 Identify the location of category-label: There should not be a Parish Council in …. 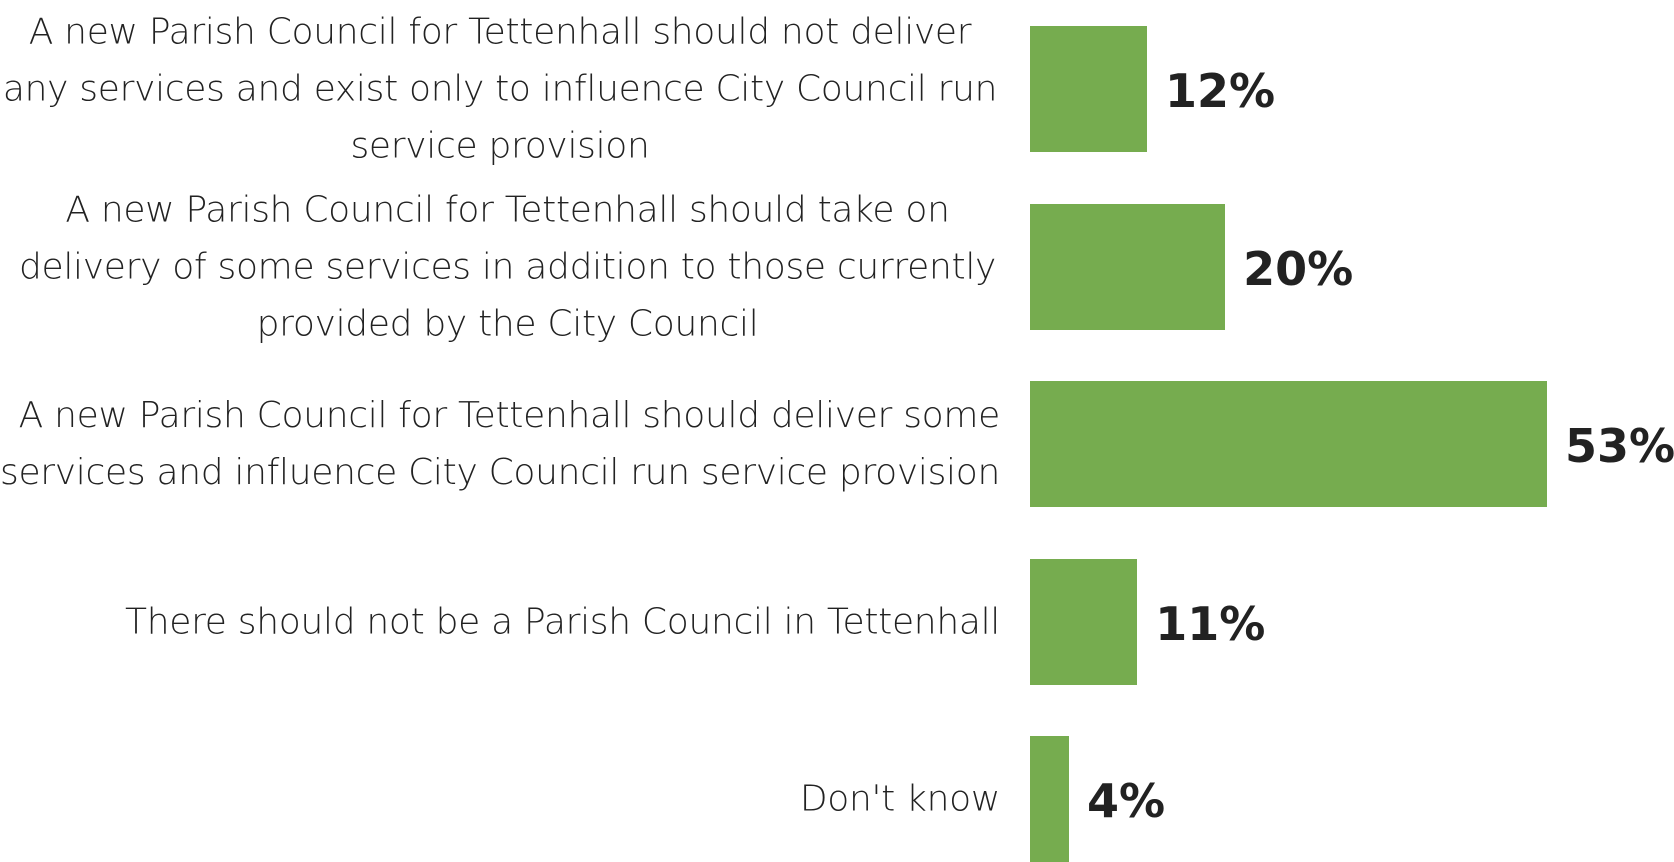
(562, 621).